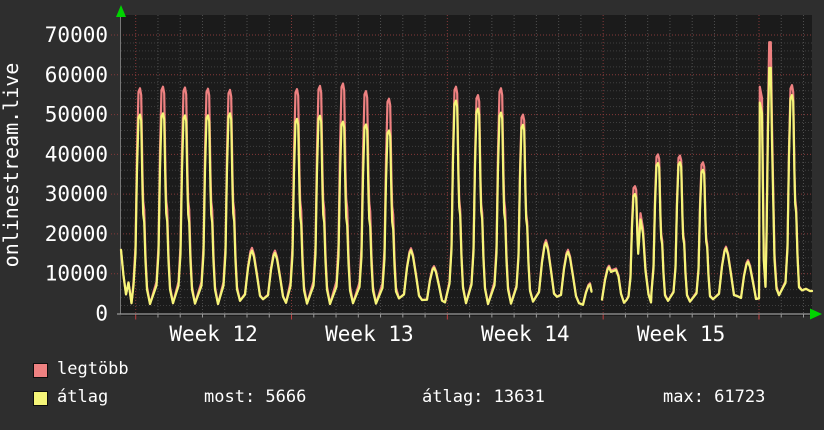 This screenshot has height=430, width=824. What do you see at coordinates (101, 314) in the screenshot?
I see `y-tick-label: 0` at bounding box center [101, 314].